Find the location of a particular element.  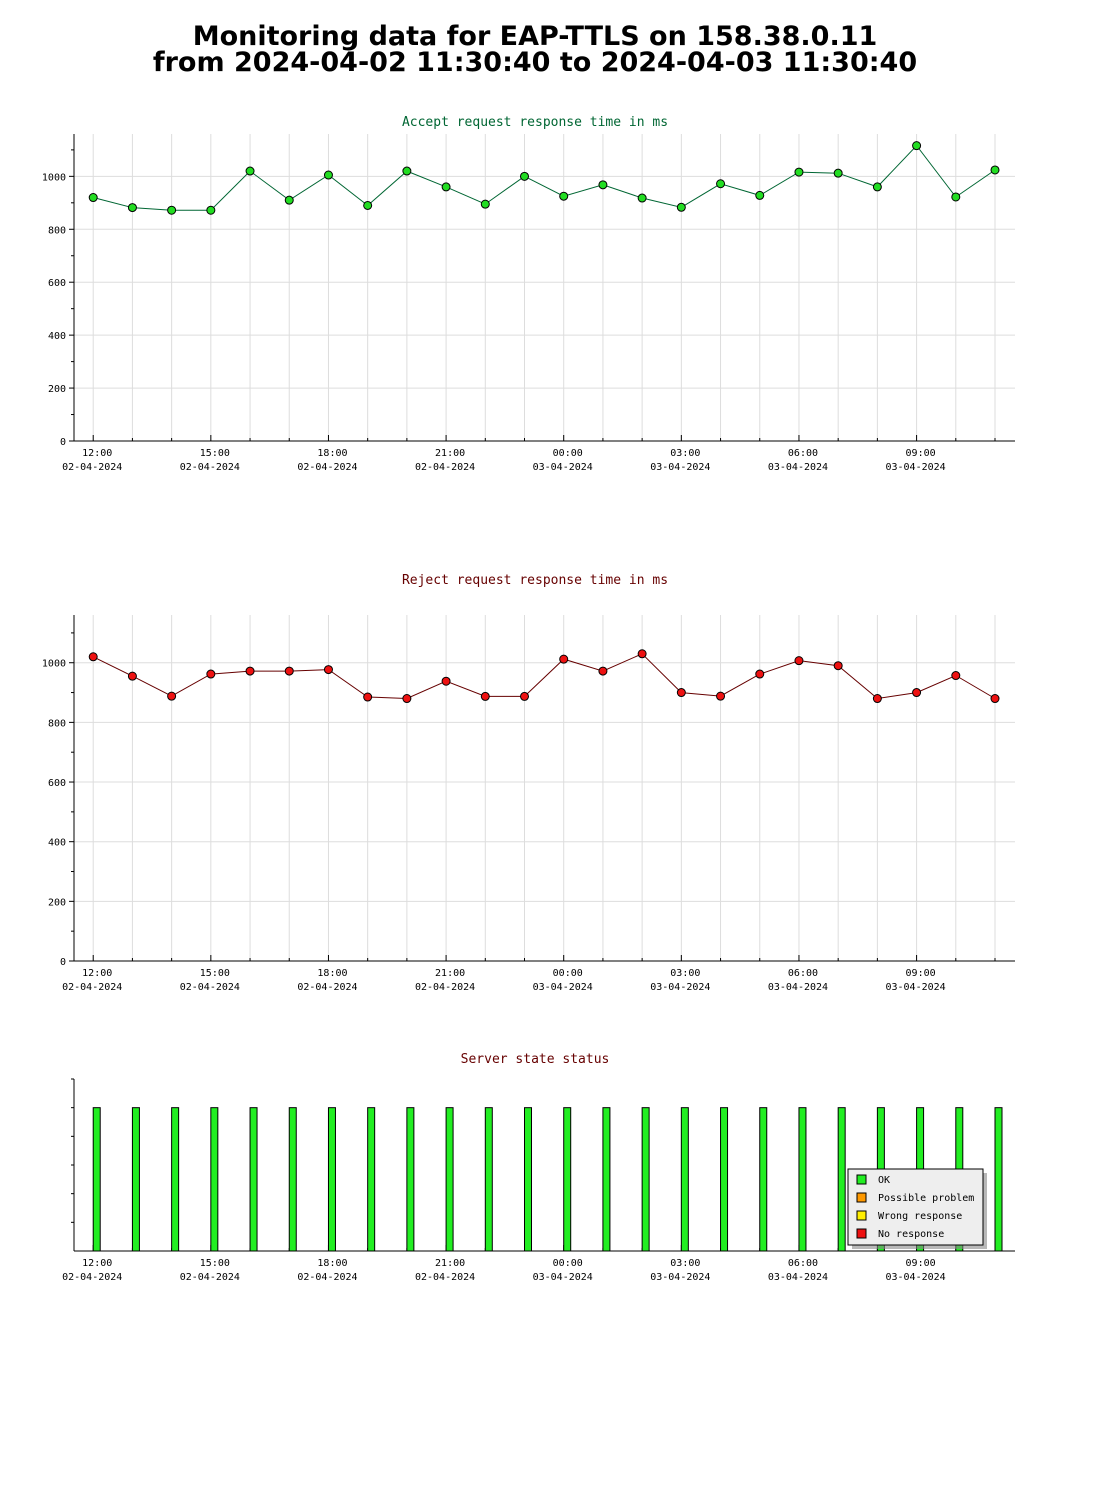

reject-ytick-label: 0 is located at coordinates (63, 962).